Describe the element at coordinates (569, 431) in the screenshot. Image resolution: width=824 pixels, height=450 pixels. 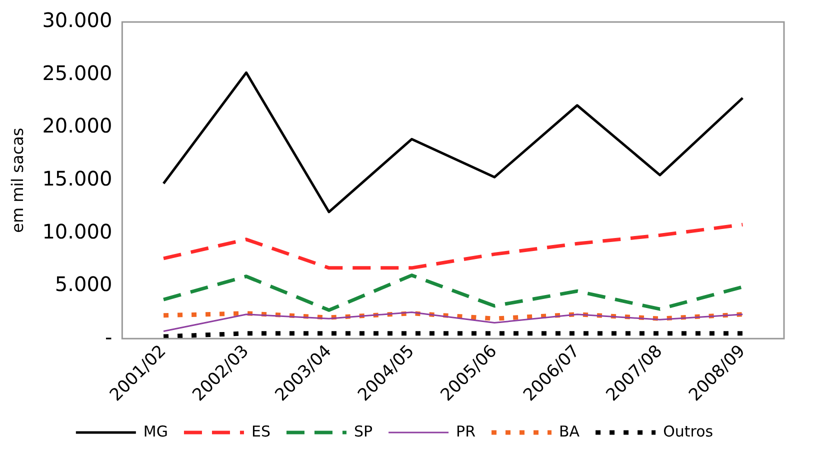
I see `legend-label: BA` at that location.